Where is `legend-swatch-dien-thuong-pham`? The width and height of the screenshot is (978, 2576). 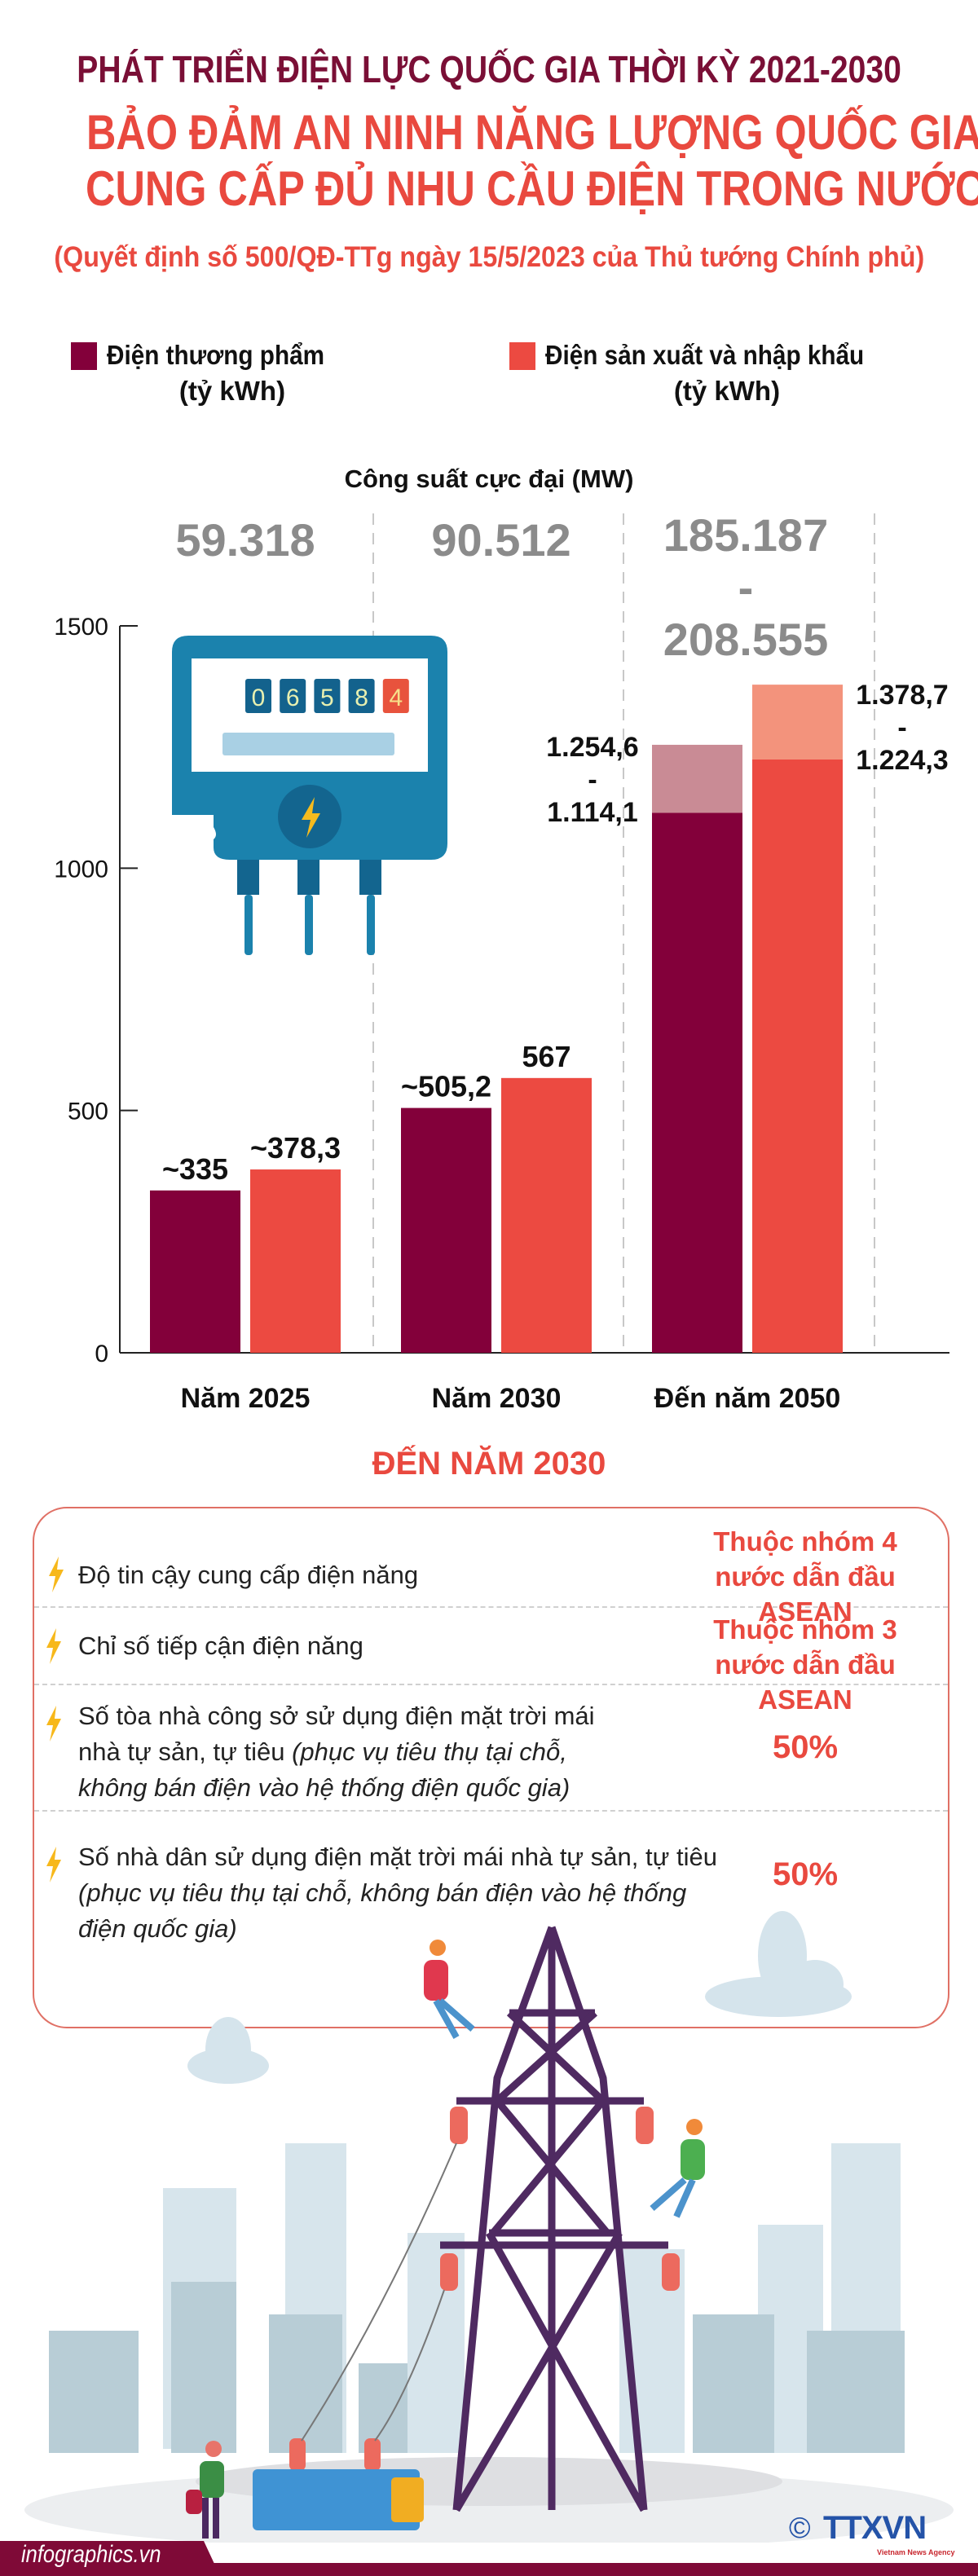
legend-swatch-dien-thuong-pham is located at coordinates (84, 356).